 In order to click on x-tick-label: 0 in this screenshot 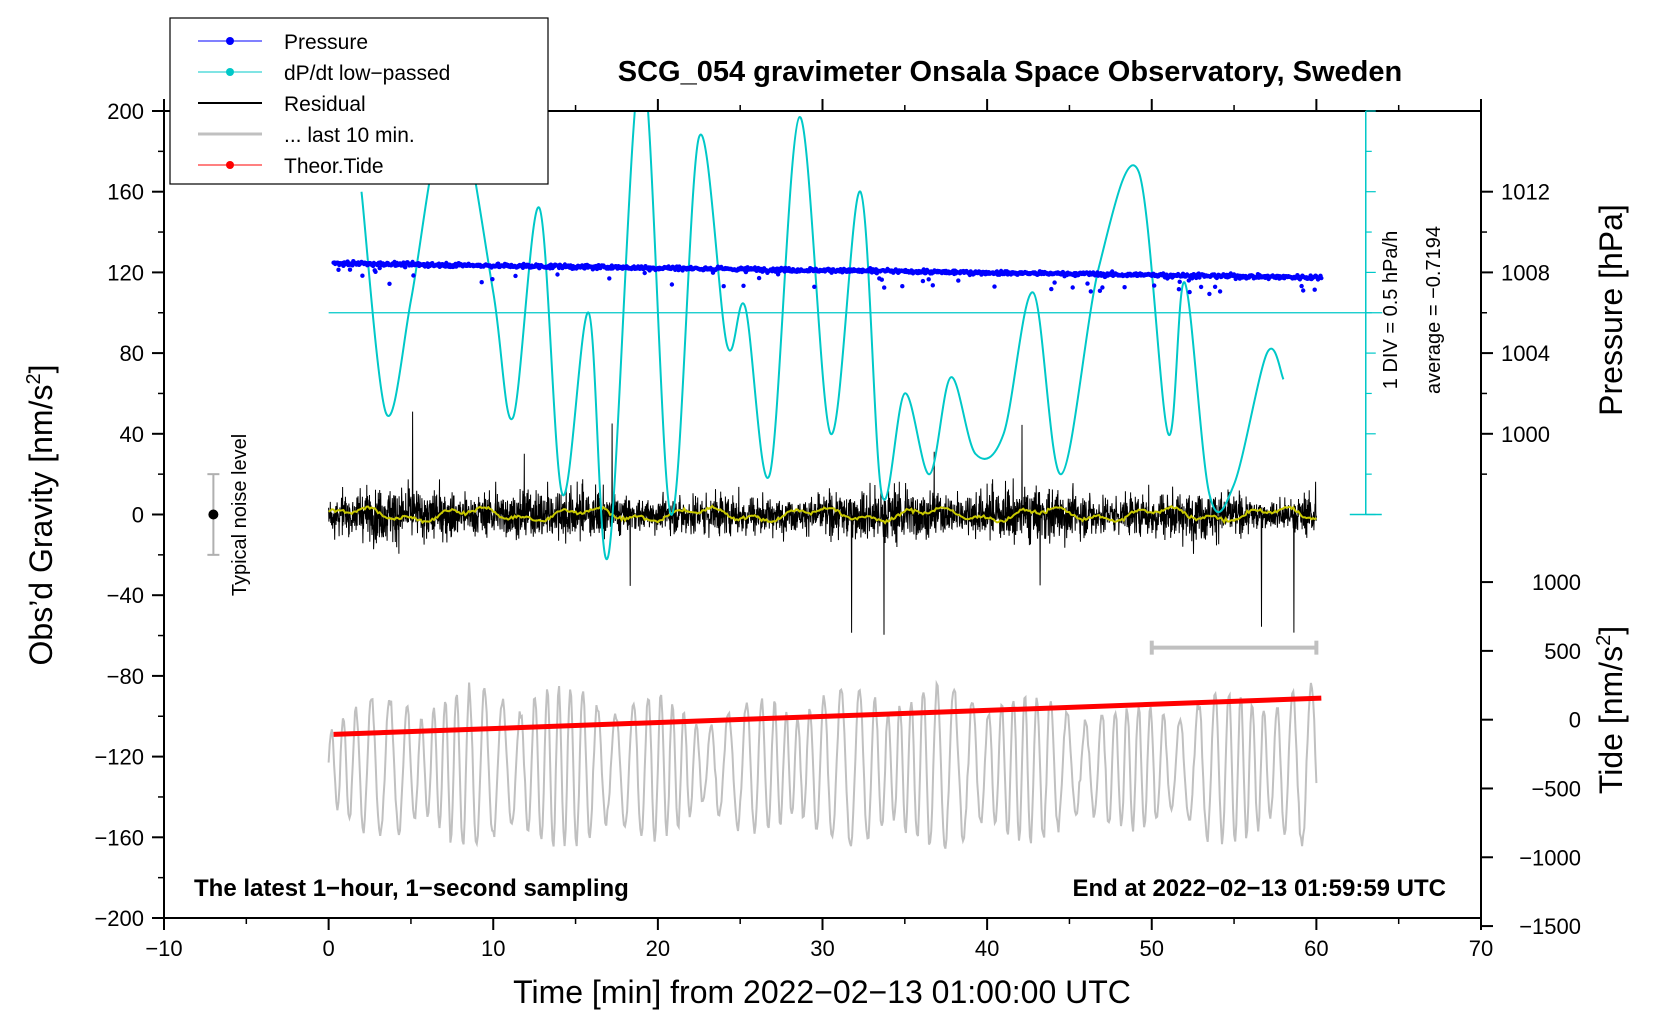, I will do `click(329, 948)`.